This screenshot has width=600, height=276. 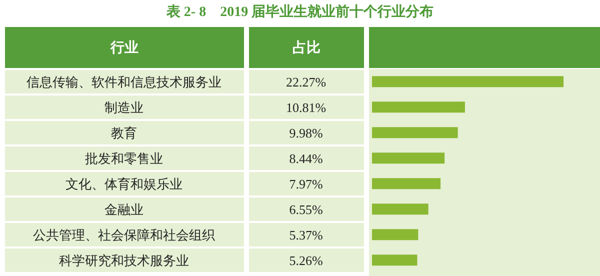 What do you see at coordinates (124, 184) in the screenshot?
I see `y-tick-label: 文化、体育和娱乐业` at bounding box center [124, 184].